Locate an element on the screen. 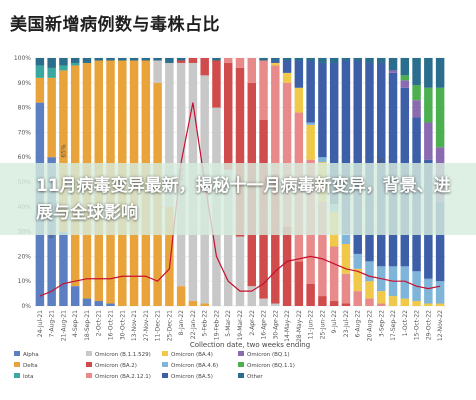  legend-label: Omicron (BQ.1.1) is located at coordinates (271, 366).